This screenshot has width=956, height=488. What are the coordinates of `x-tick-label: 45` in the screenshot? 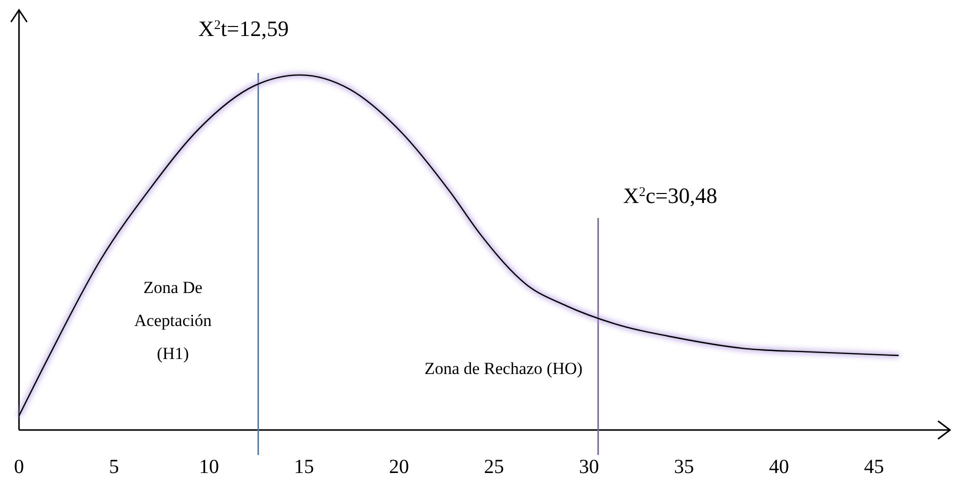 It's located at (874, 467).